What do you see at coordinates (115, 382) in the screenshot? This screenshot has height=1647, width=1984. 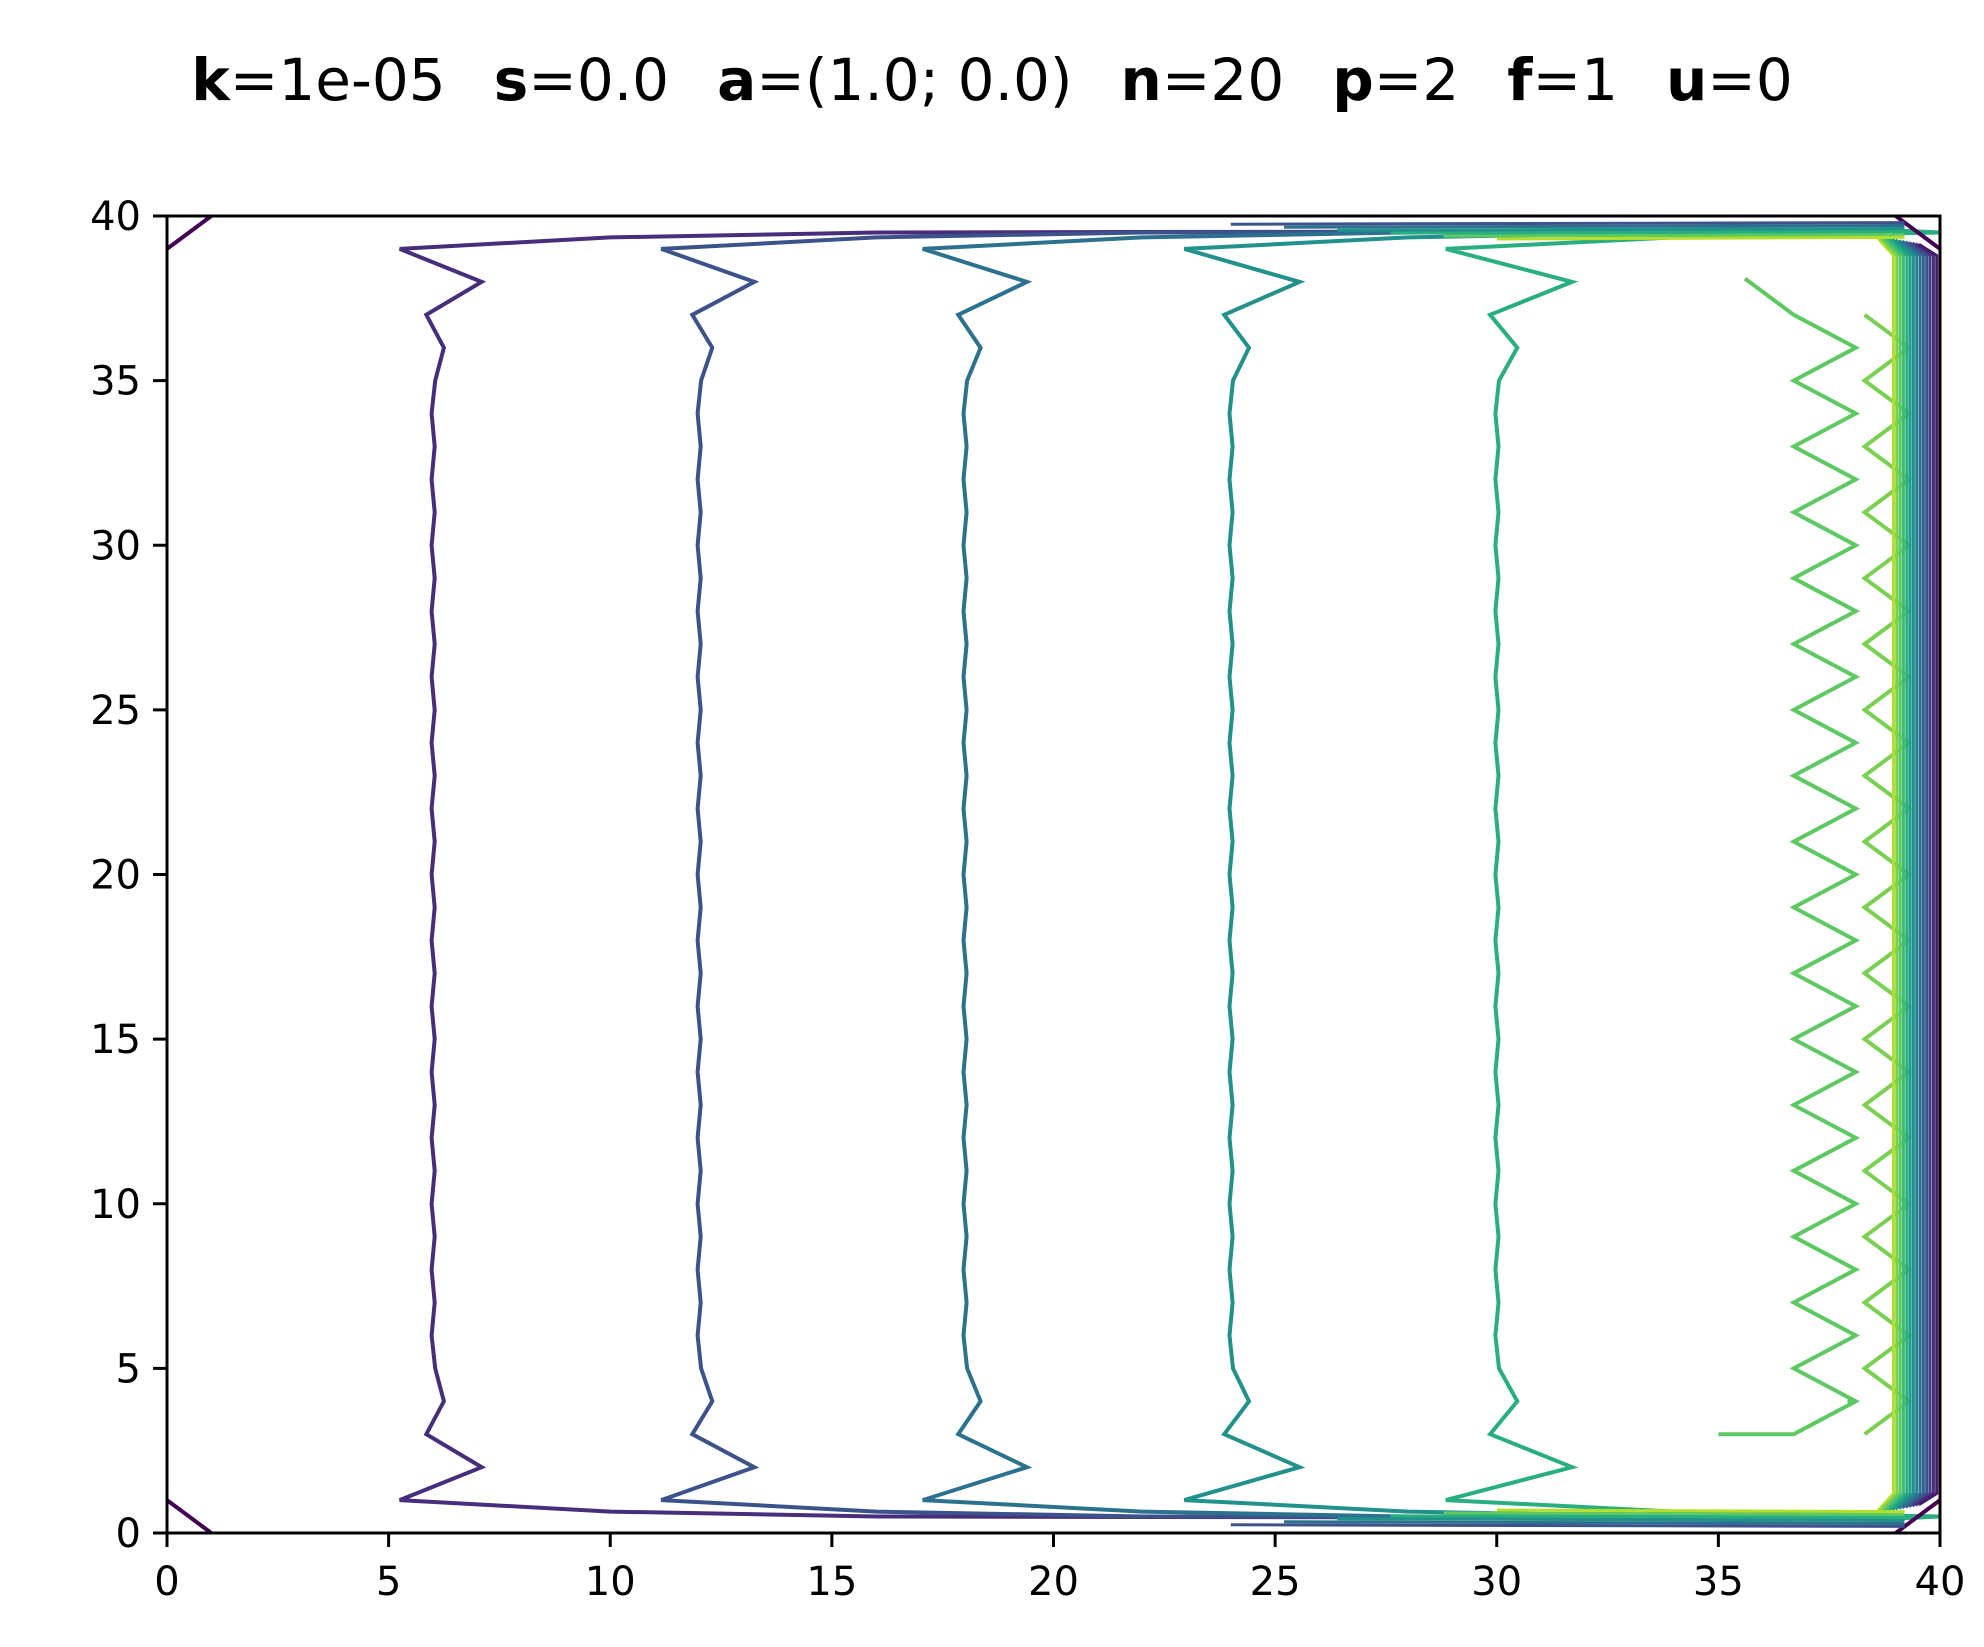 I see `y-tick-label: 35` at bounding box center [115, 382].